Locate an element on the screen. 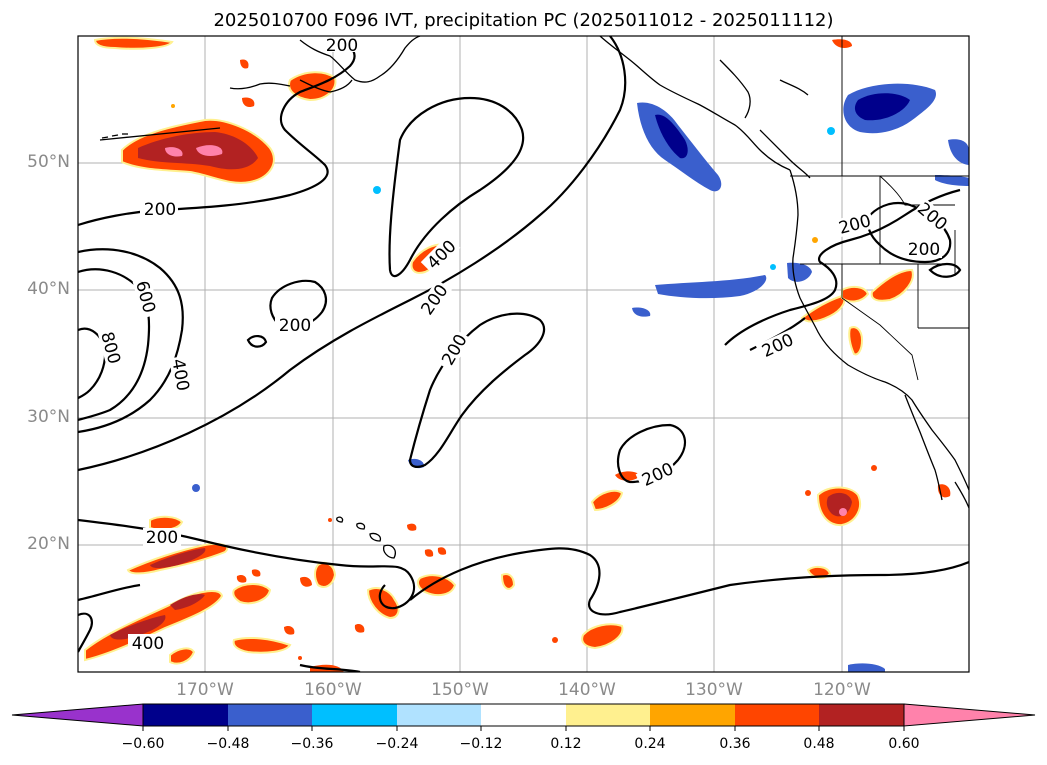 The image size is (1047, 765). lon-tick-label: 140°W is located at coordinates (587, 690).